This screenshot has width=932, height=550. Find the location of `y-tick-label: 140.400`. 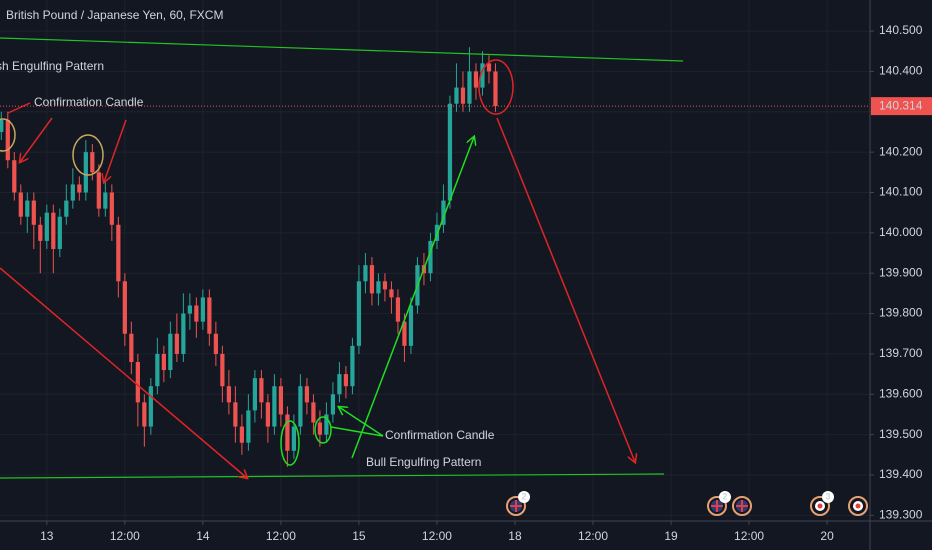

y-tick-label: 140.400 is located at coordinates (901, 71).